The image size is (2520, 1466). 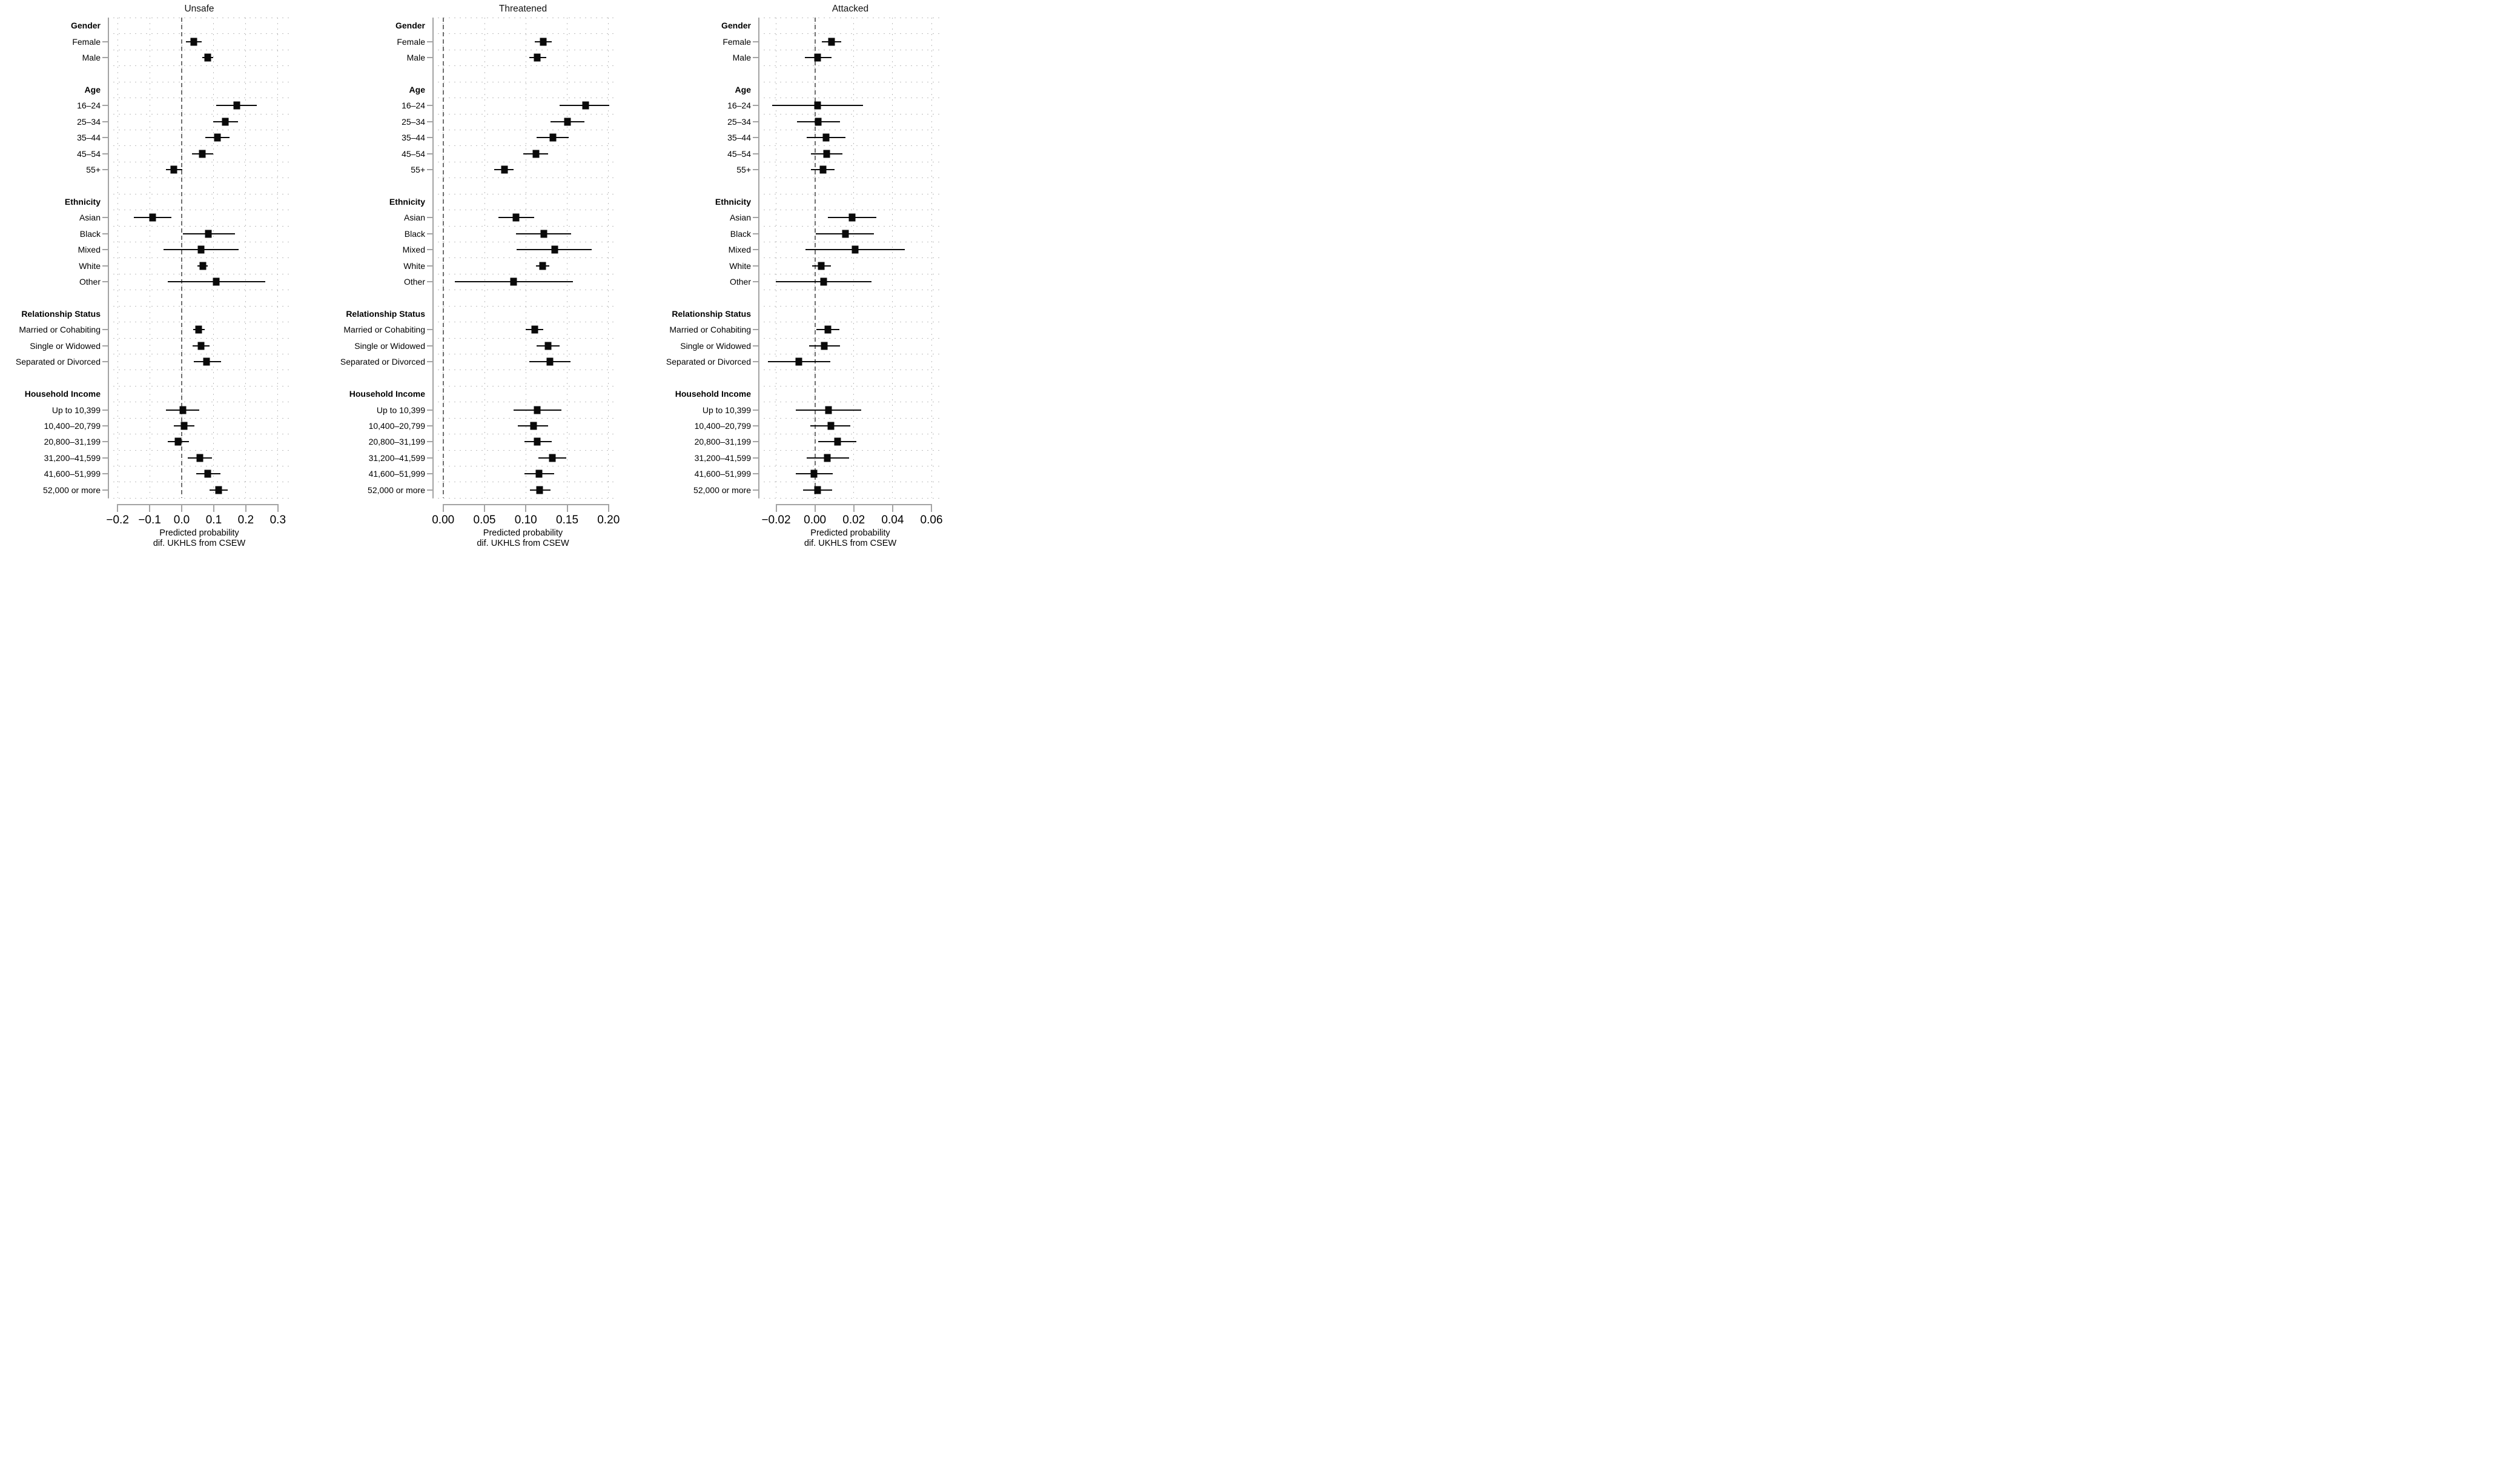 I want to click on group-header-label: Household Income, so click(x=62, y=394).